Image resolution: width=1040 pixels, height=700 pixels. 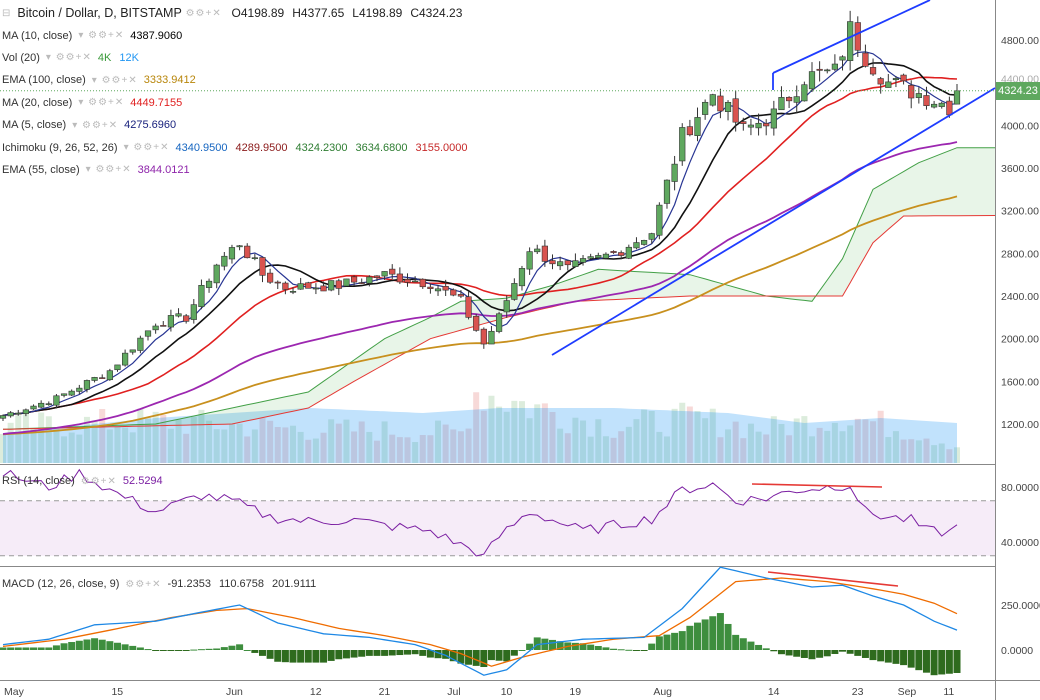 I want to click on macd-hist-value: -91.2353, so click(x=189, y=584).